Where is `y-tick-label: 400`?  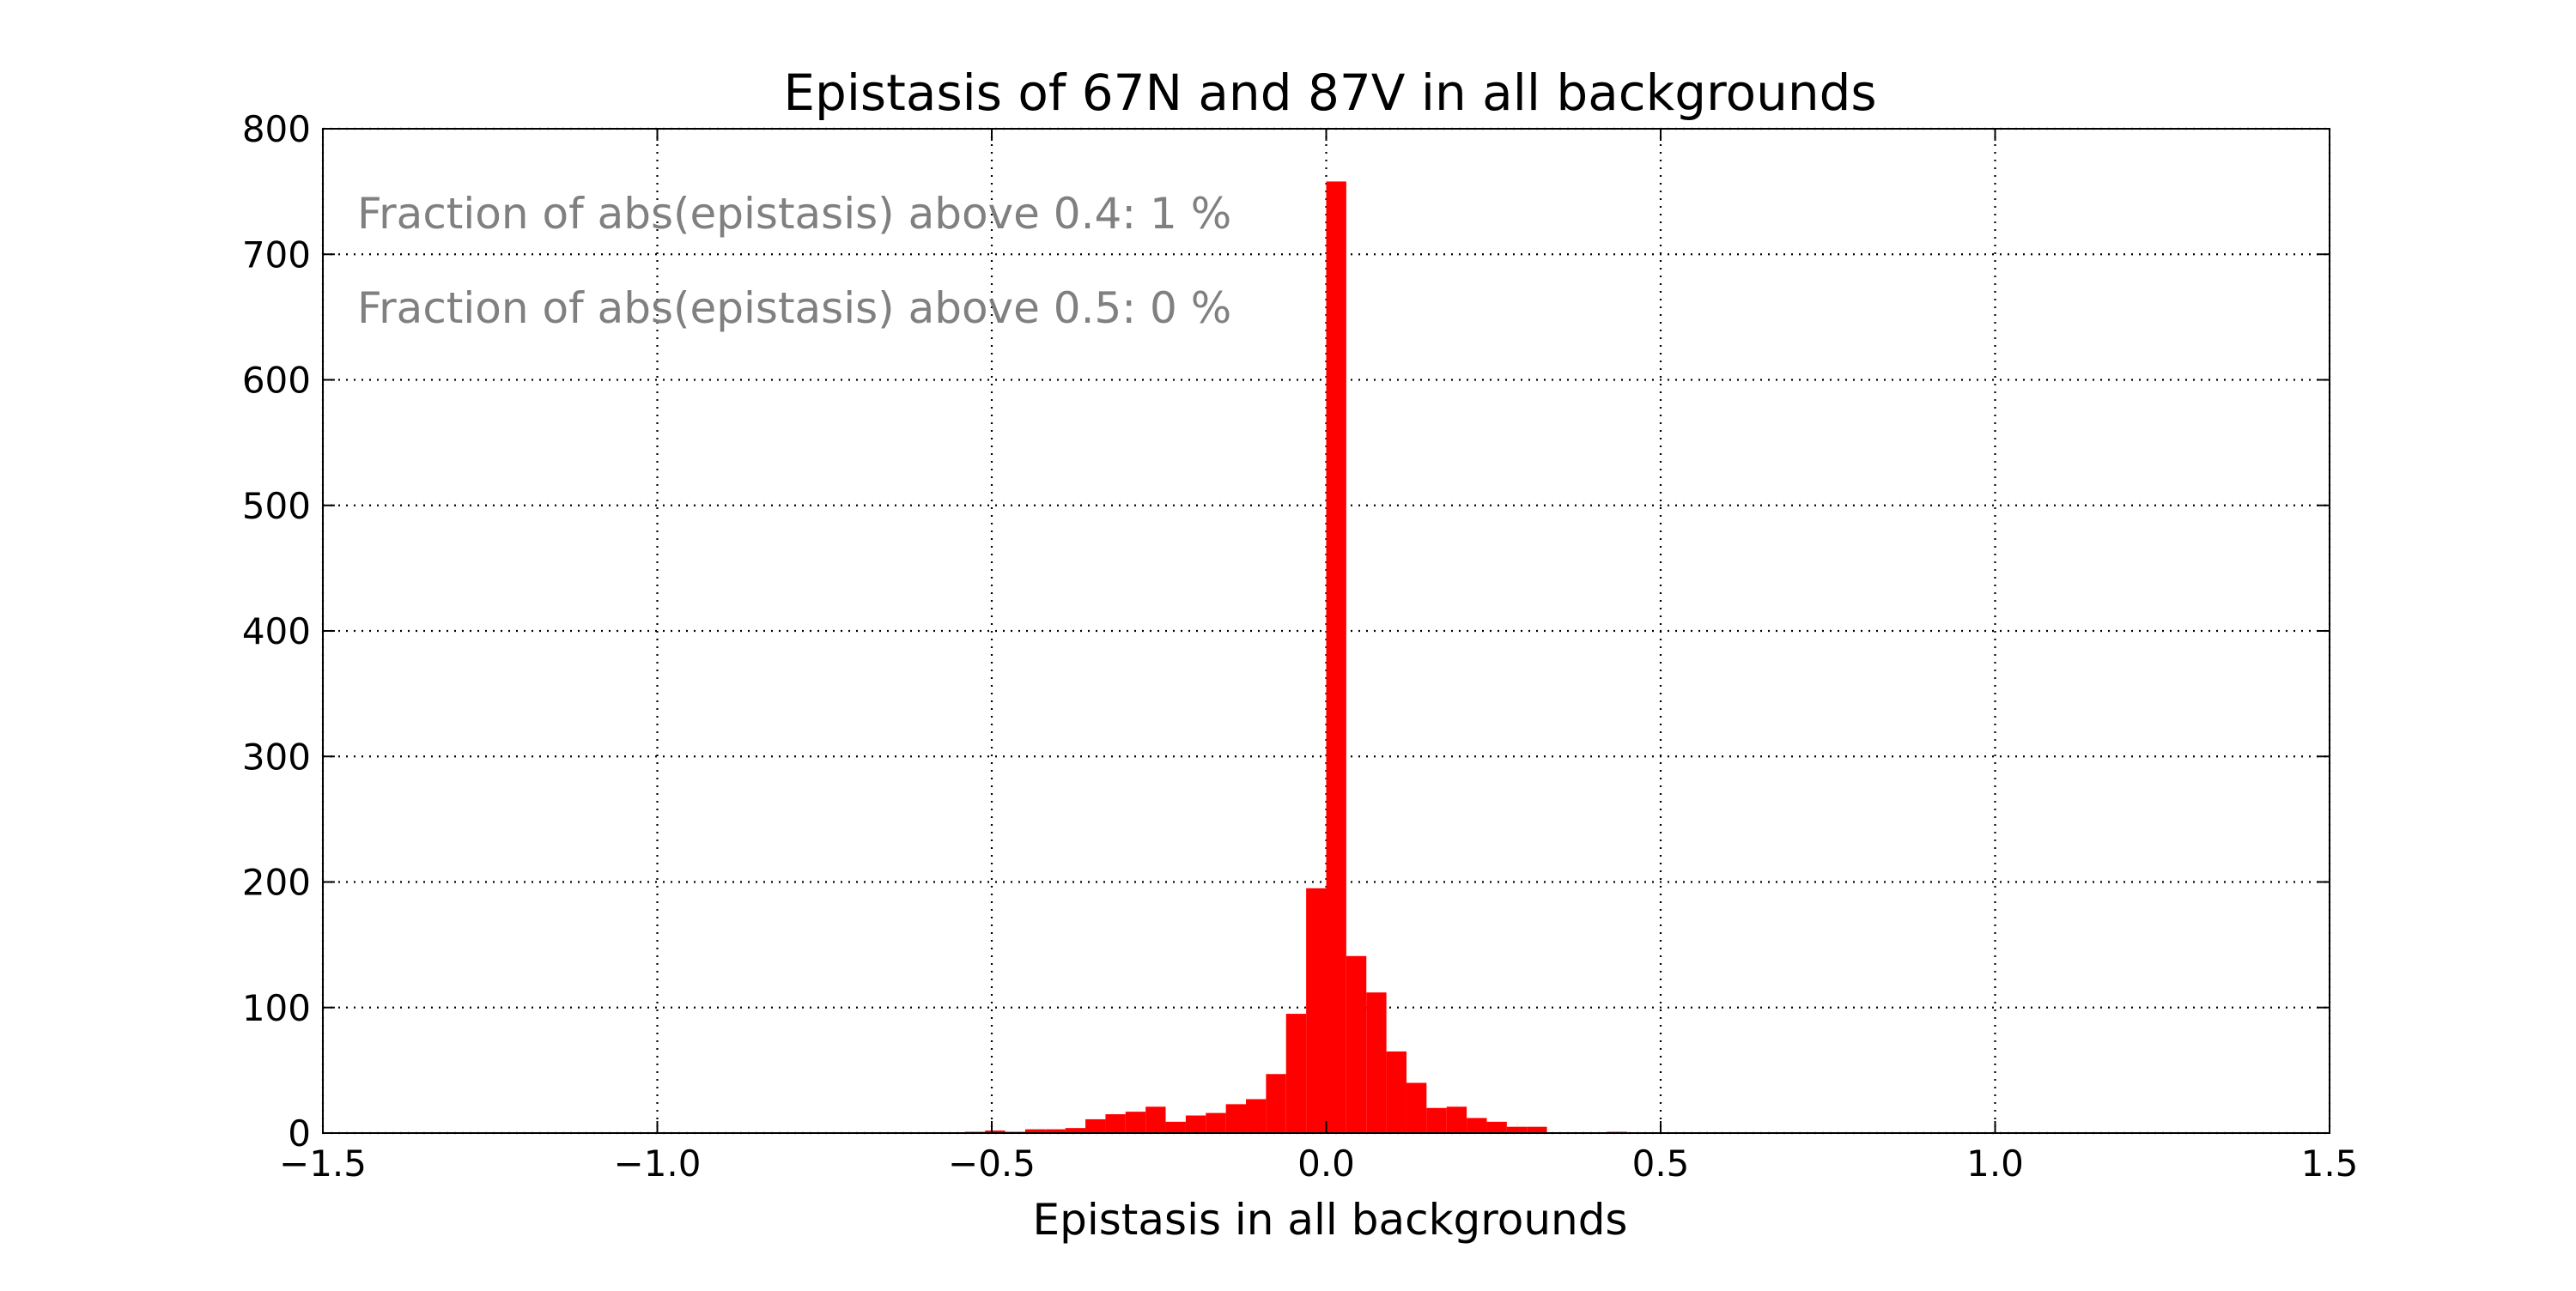
y-tick-label: 400 is located at coordinates (276, 631).